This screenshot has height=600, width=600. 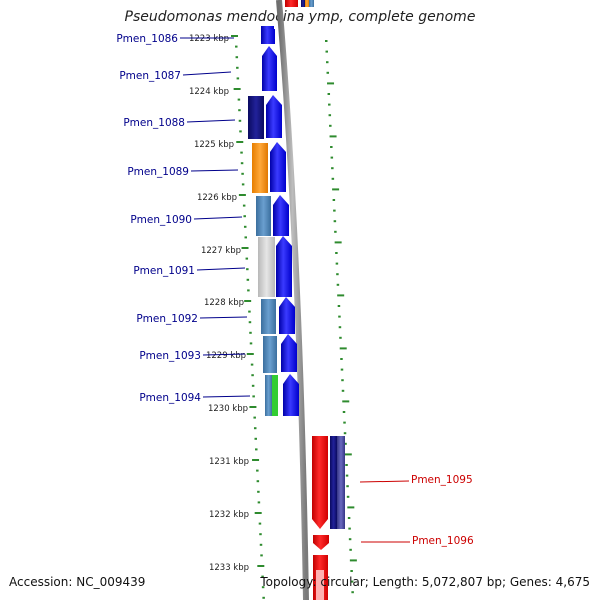 I want to click on feature-band-pmen-1095-b, so click(x=341, y=482).